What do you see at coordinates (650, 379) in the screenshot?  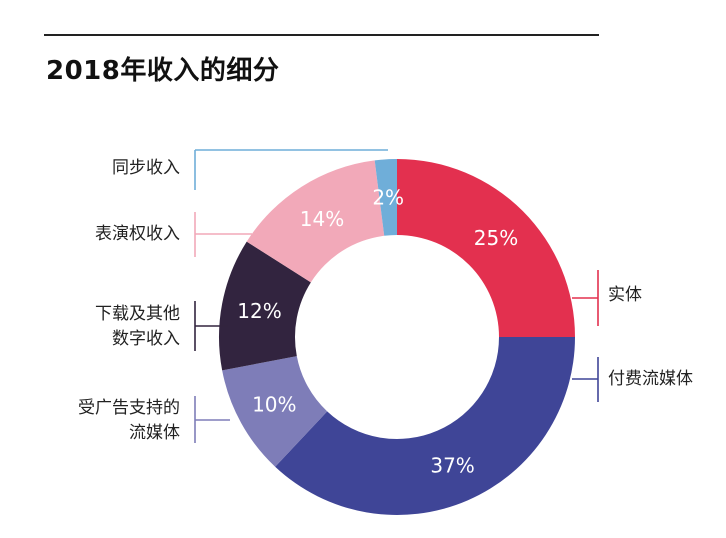 I see `legend-label-paid-streaming: 付费流媒体` at bounding box center [650, 379].